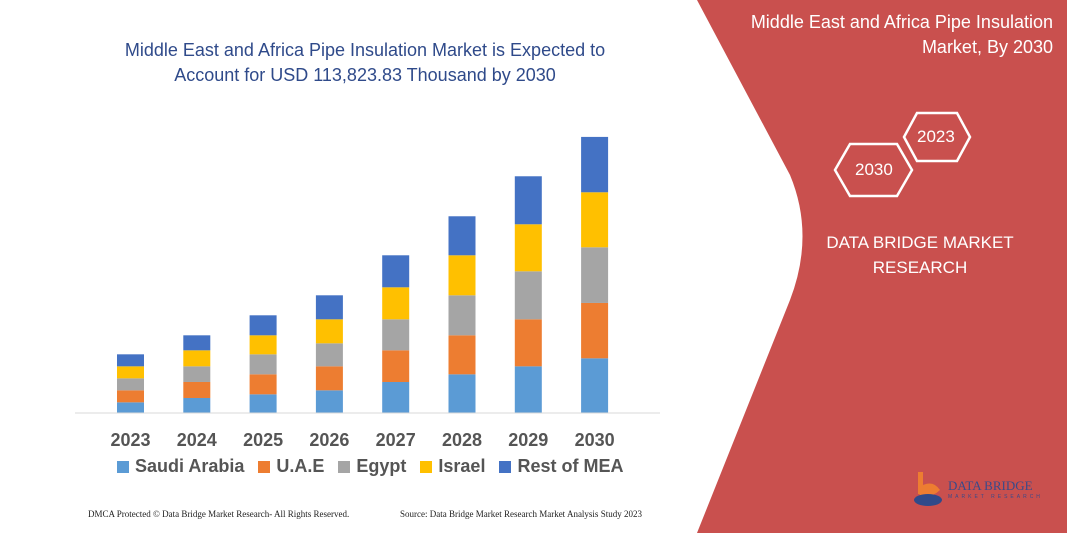 The height and width of the screenshot is (533, 1067). What do you see at coordinates (920, 255) in the screenshot?
I see `brand-text: DATA BRIDGE MARKET RESEARCH` at bounding box center [920, 255].